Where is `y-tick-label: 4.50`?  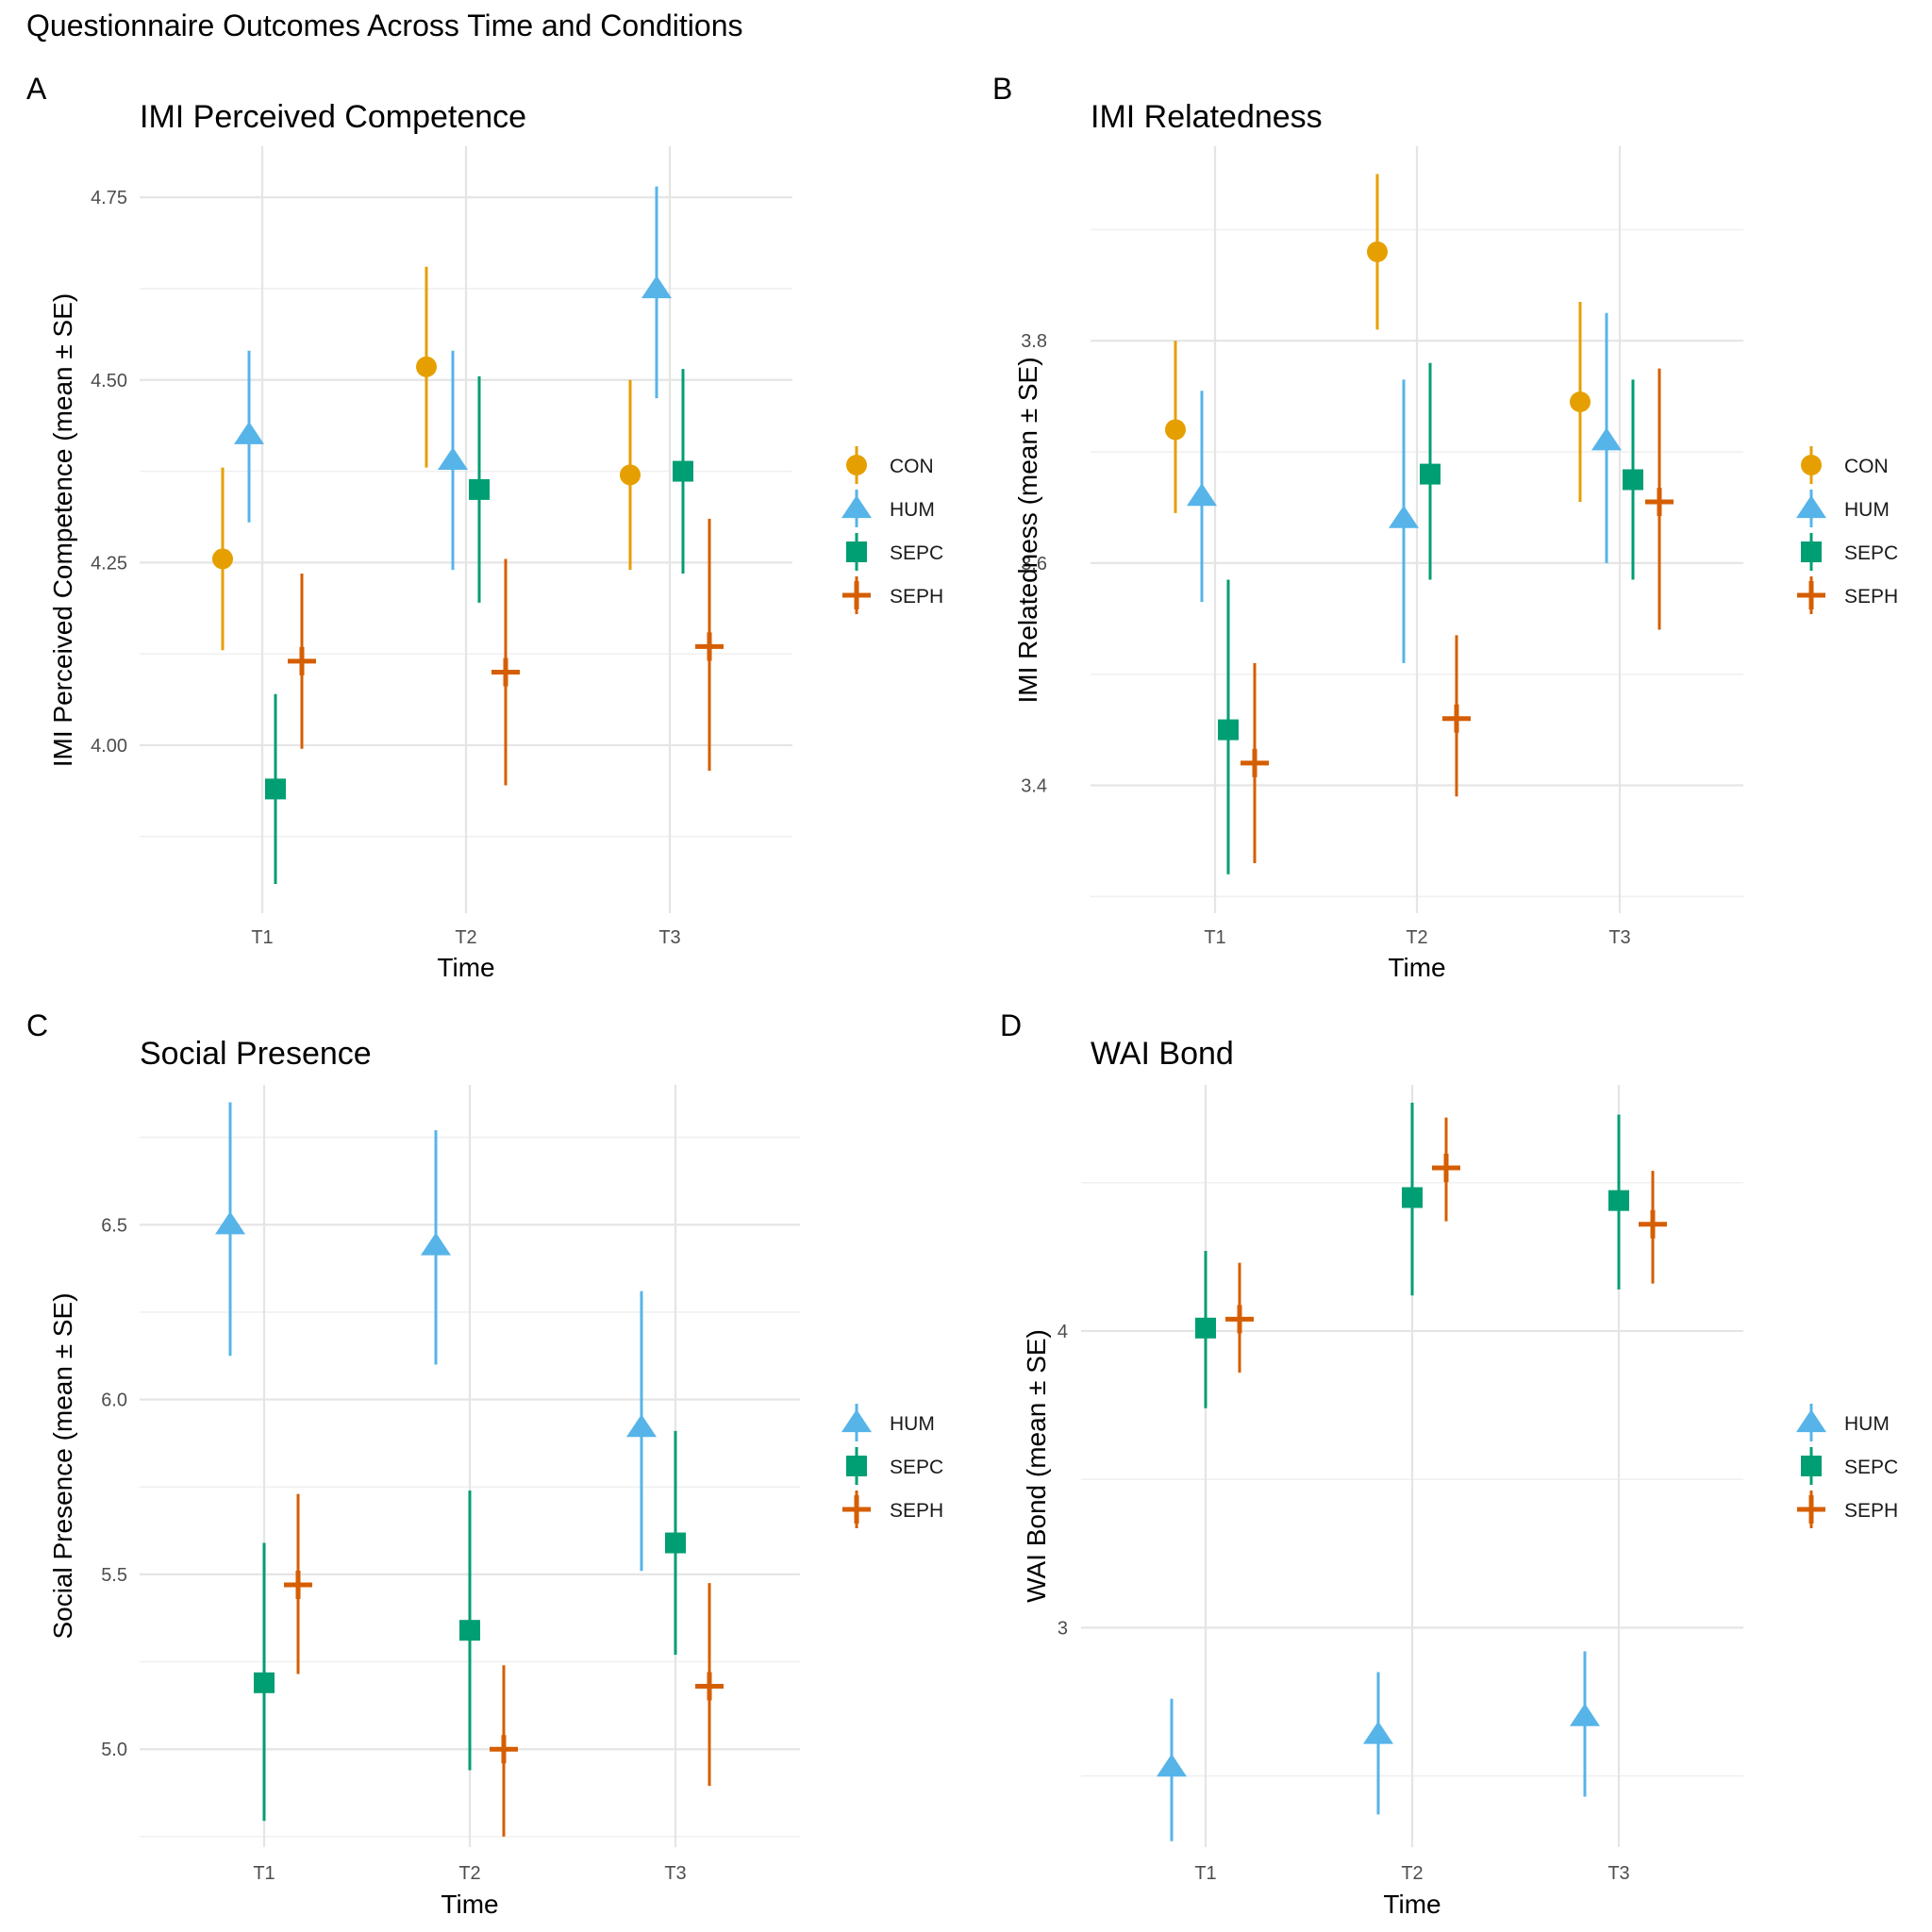
y-tick-label: 4.50 is located at coordinates (109, 381).